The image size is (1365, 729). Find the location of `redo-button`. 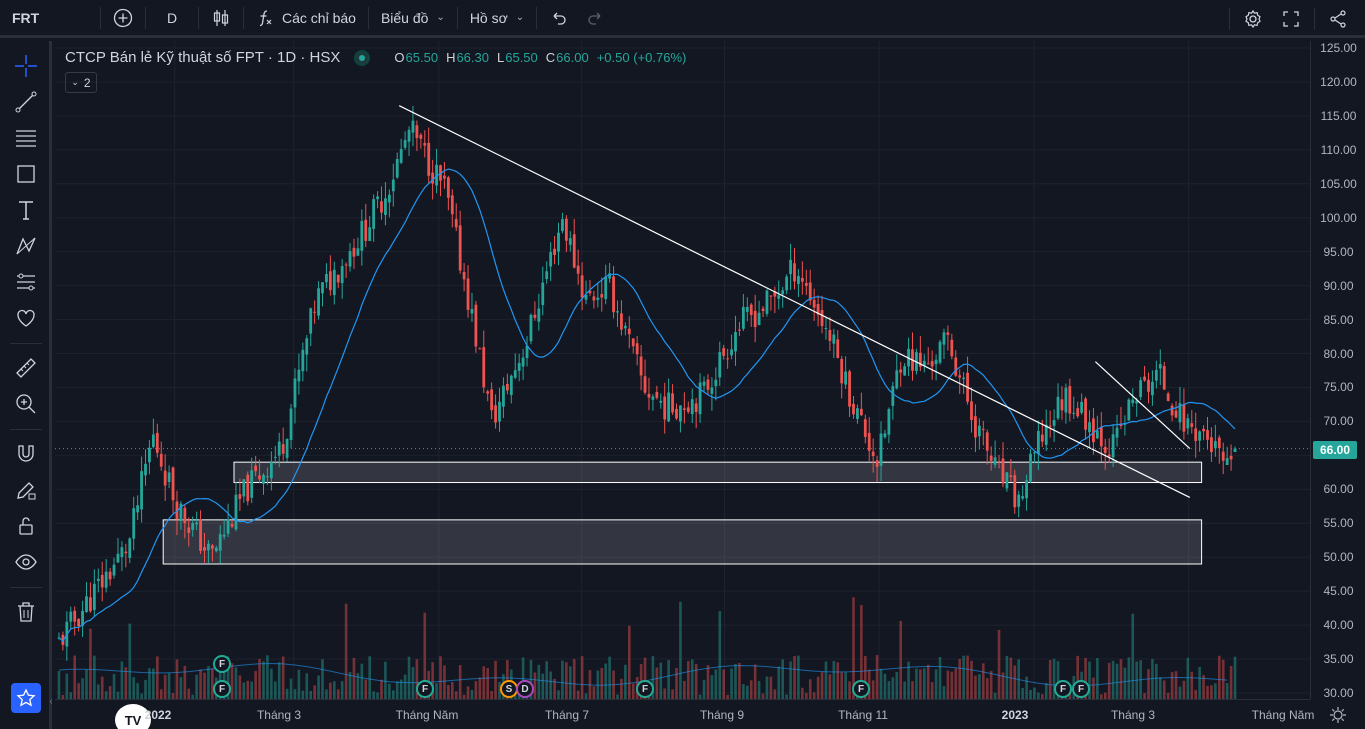

redo-button is located at coordinates (595, 18).